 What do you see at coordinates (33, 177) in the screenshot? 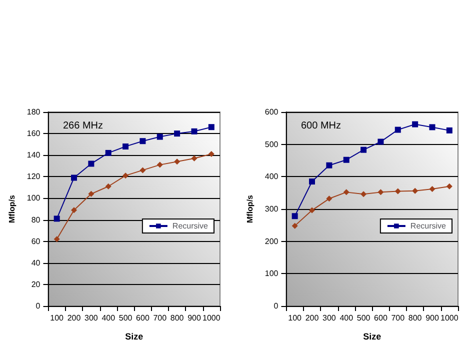
I see `y-tick-label: 120` at bounding box center [33, 177].